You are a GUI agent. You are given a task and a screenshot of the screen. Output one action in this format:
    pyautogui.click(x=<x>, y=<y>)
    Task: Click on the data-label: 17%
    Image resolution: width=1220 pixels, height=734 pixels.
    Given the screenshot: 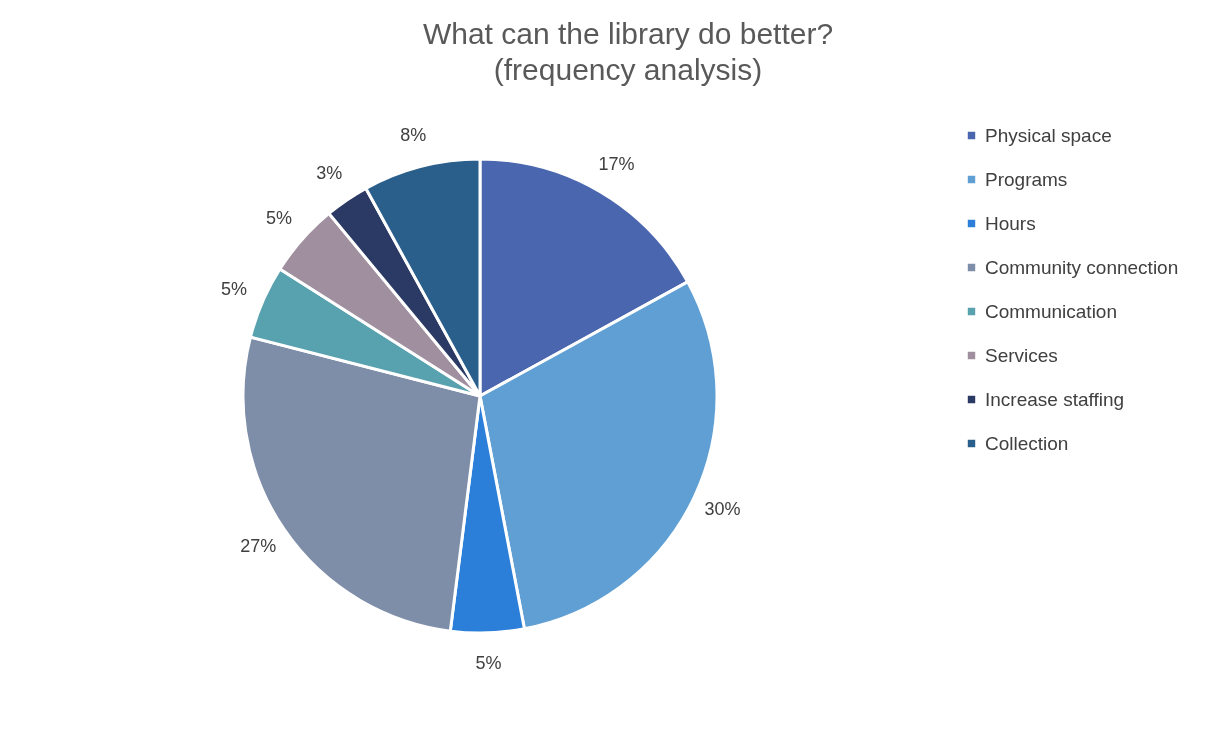 What is the action you would take?
    pyautogui.click(x=616, y=164)
    